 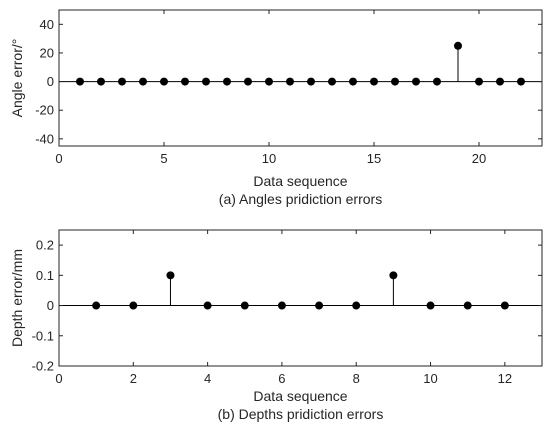 What do you see at coordinates (47, 24) in the screenshot?
I see `y-tick-label: 40` at bounding box center [47, 24].